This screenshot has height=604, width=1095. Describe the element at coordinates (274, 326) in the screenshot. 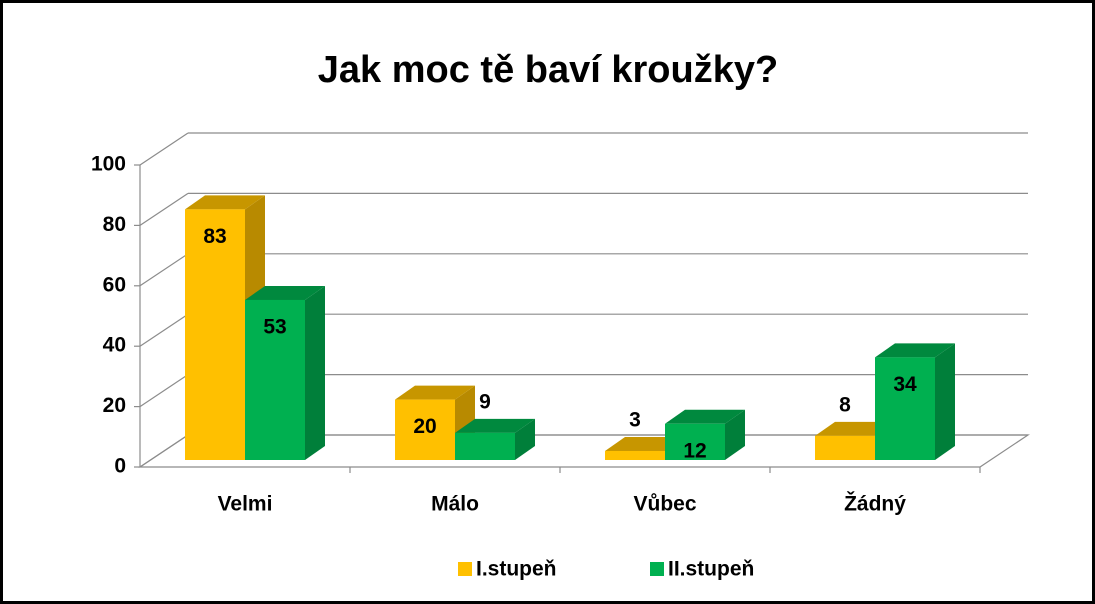

I see `data-label: 53` at that location.